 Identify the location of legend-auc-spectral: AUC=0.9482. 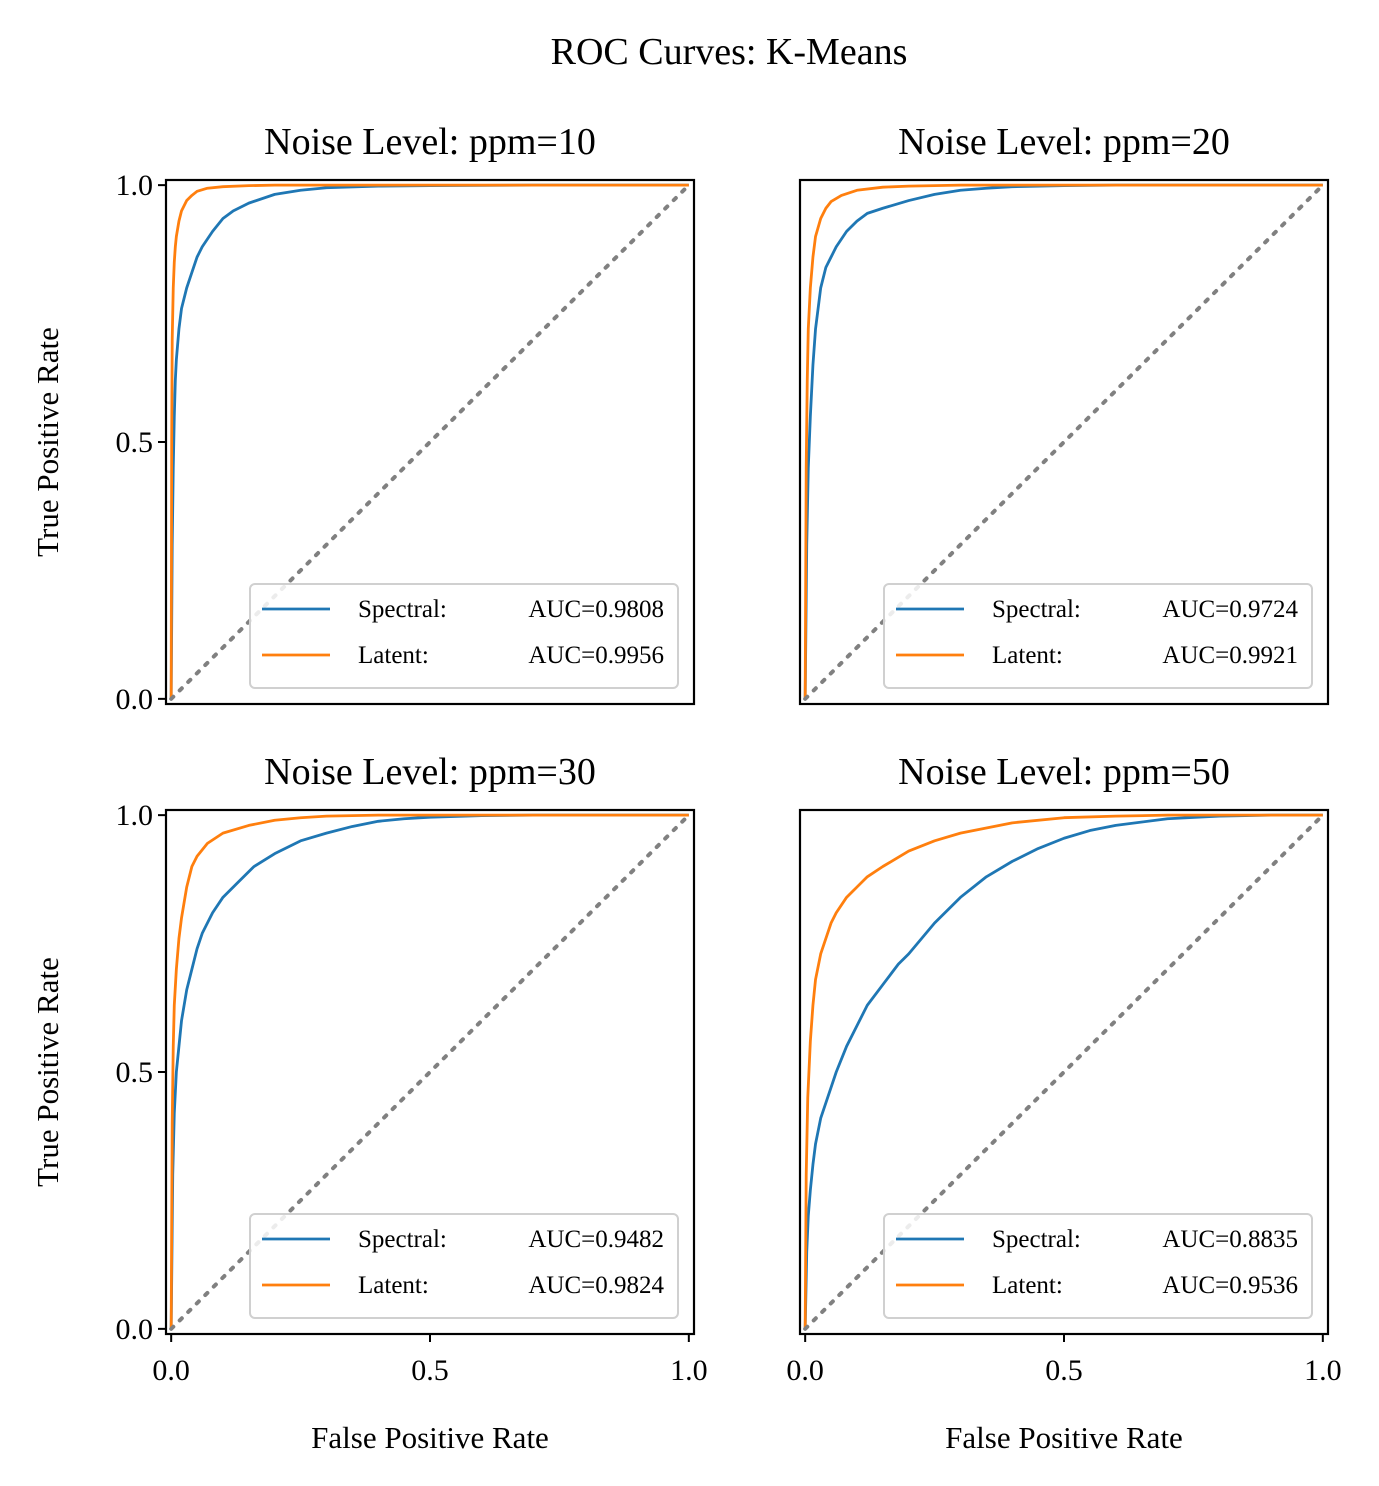
(596, 1239).